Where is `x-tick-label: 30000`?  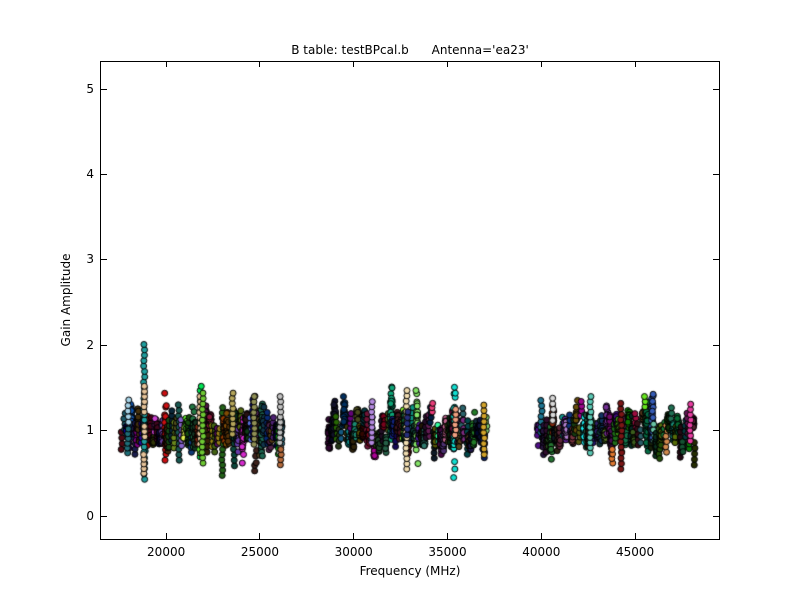 x-tick-label: 30000 is located at coordinates (353, 552).